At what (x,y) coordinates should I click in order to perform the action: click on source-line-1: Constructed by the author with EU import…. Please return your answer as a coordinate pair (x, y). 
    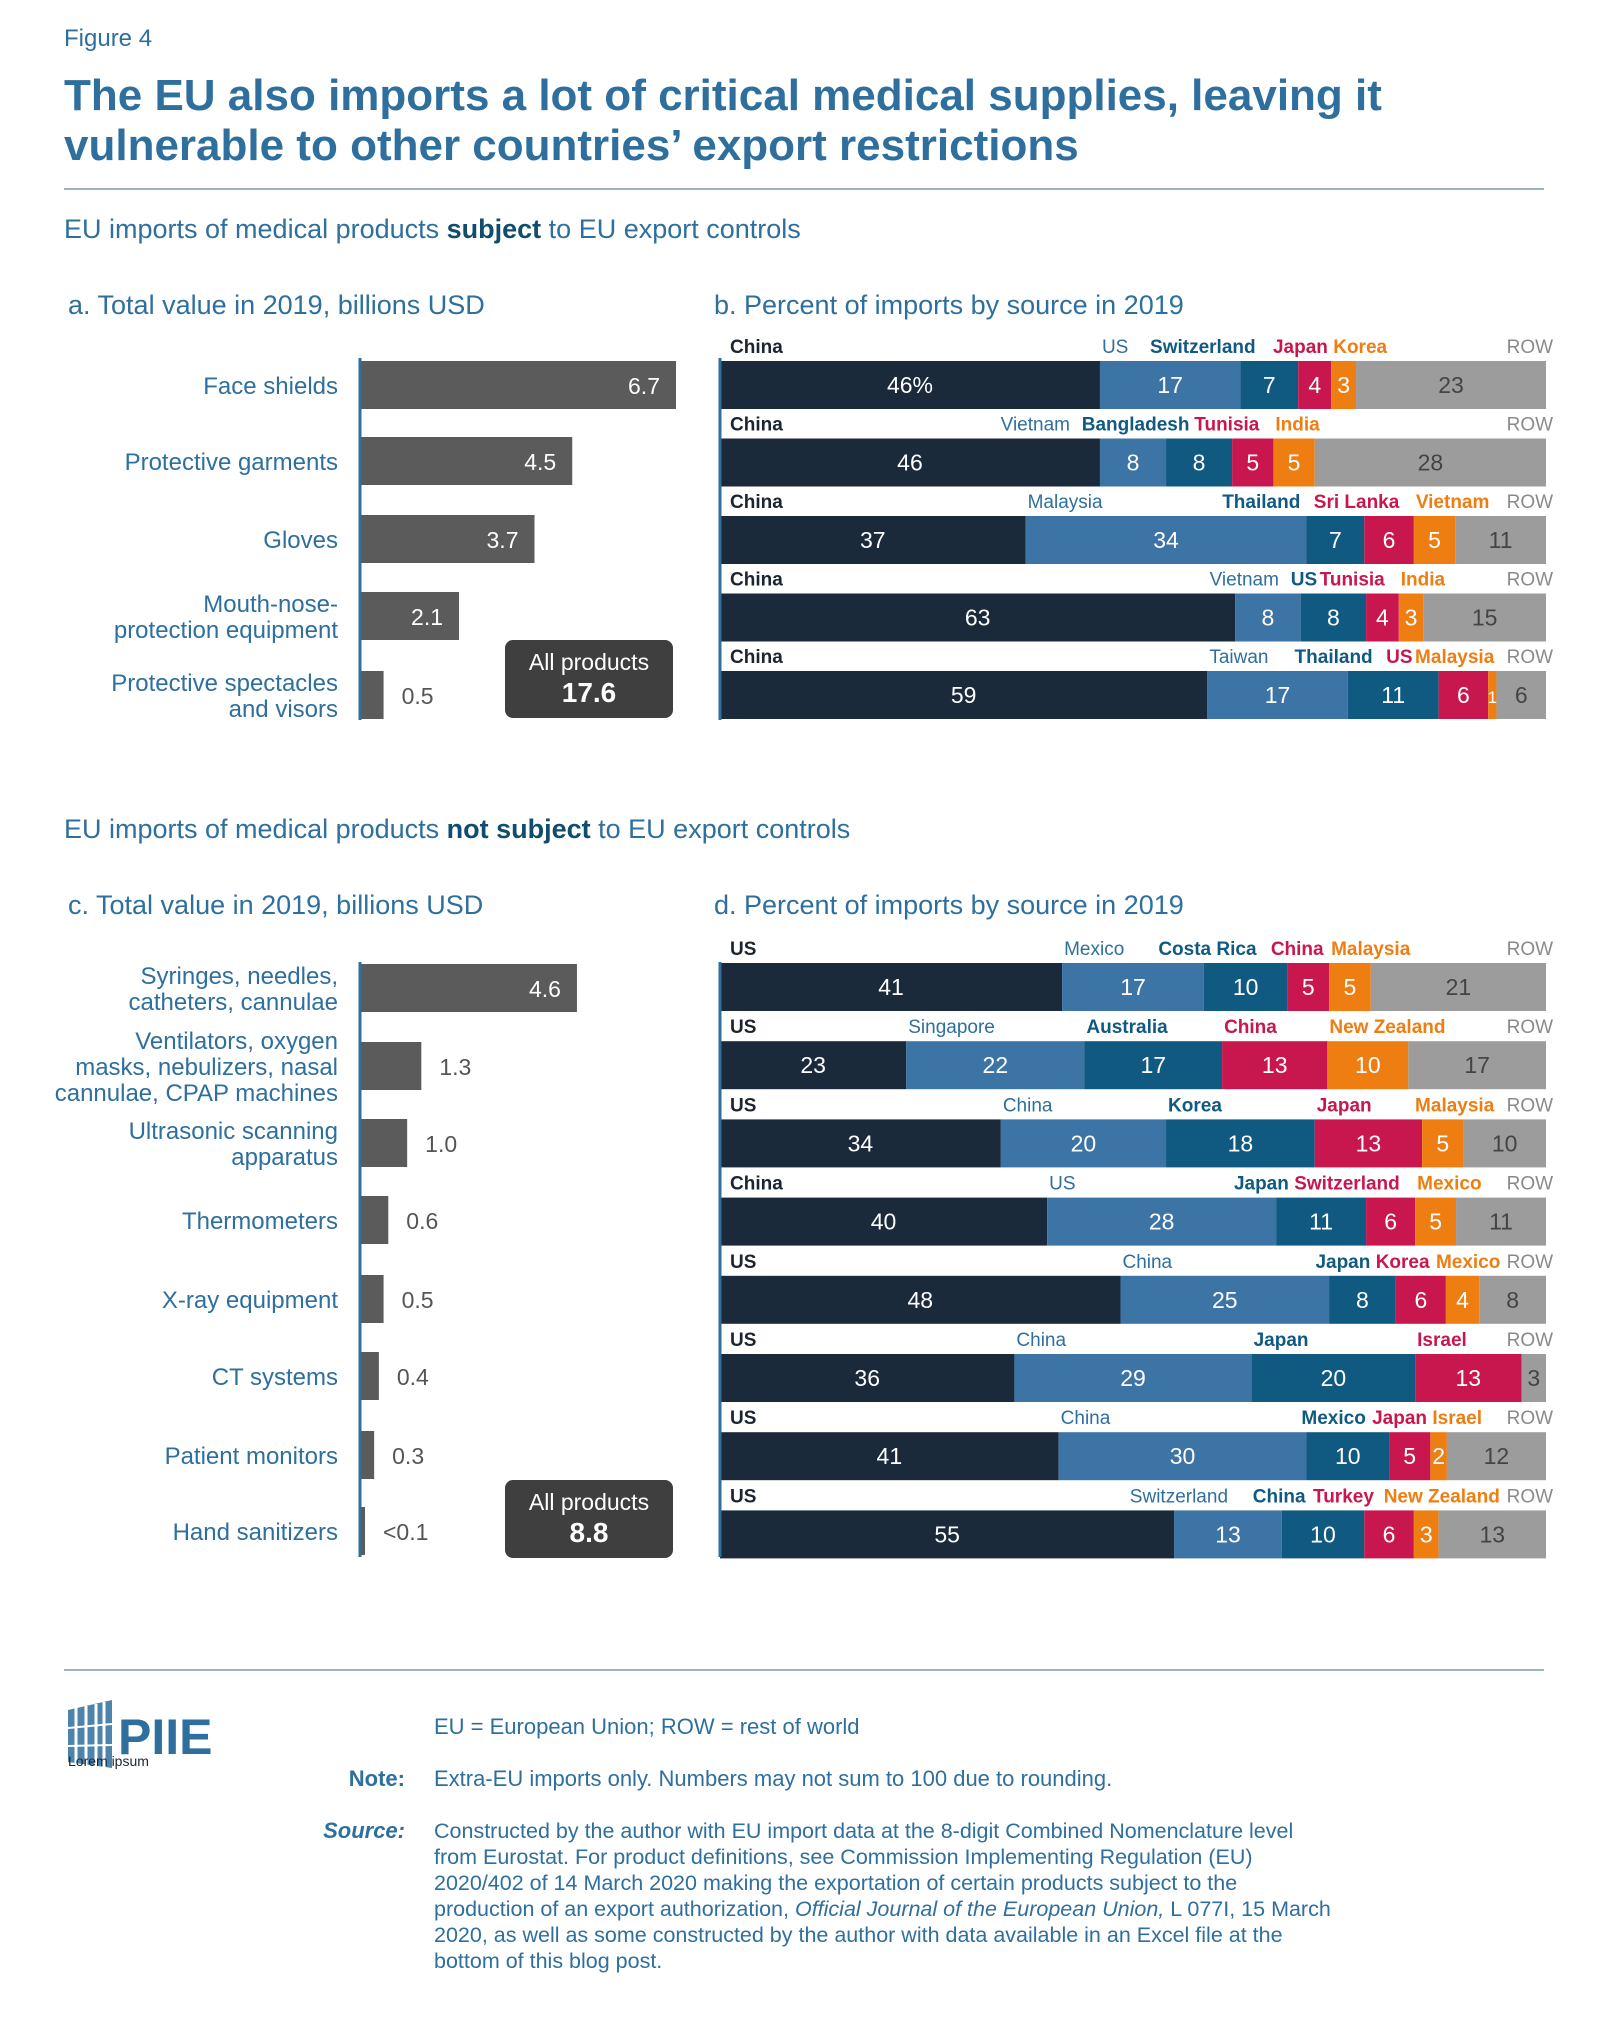
    Looking at the image, I should click on (863, 1831).